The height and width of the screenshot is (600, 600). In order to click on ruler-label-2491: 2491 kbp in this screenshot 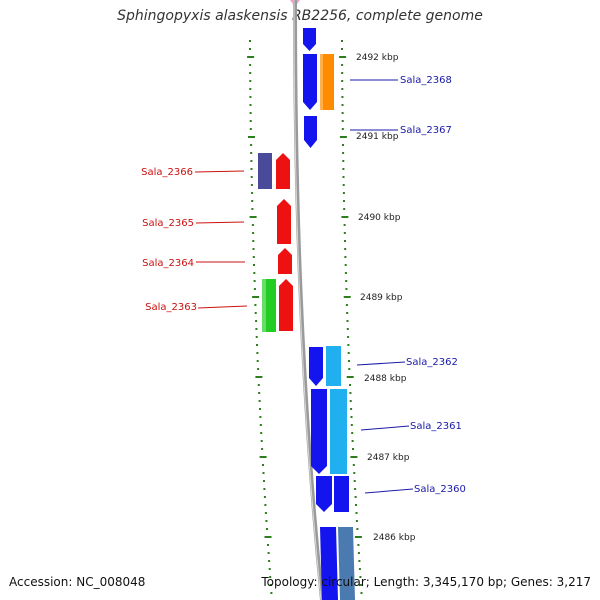, I will do `click(377, 137)`.